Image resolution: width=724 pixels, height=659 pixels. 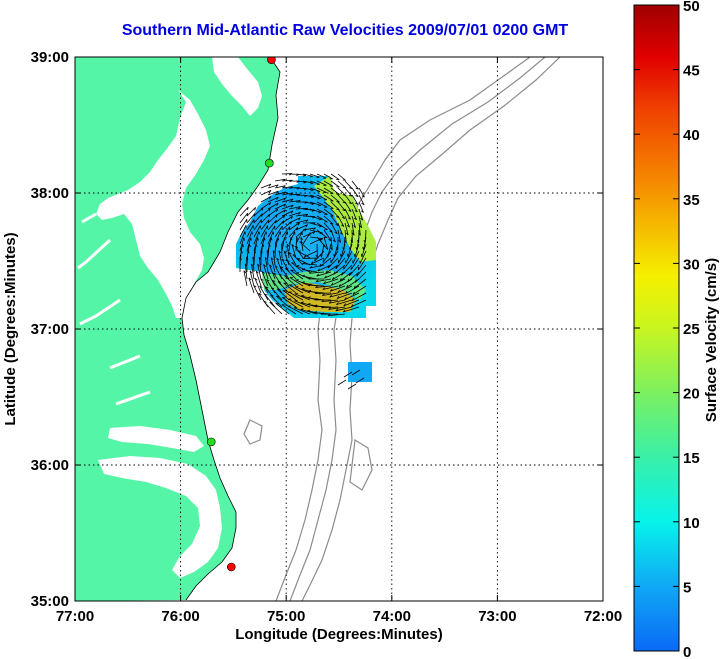 What do you see at coordinates (687, 587) in the screenshot?
I see `colorbar-tick-label: 5` at bounding box center [687, 587].